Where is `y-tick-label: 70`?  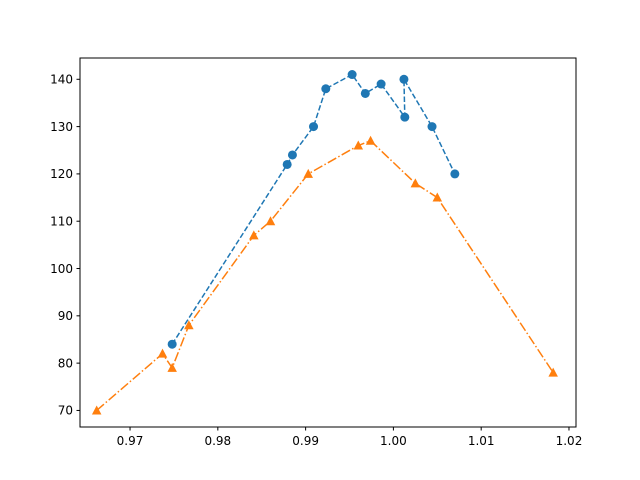
y-tick-label: 70 is located at coordinates (65, 411).